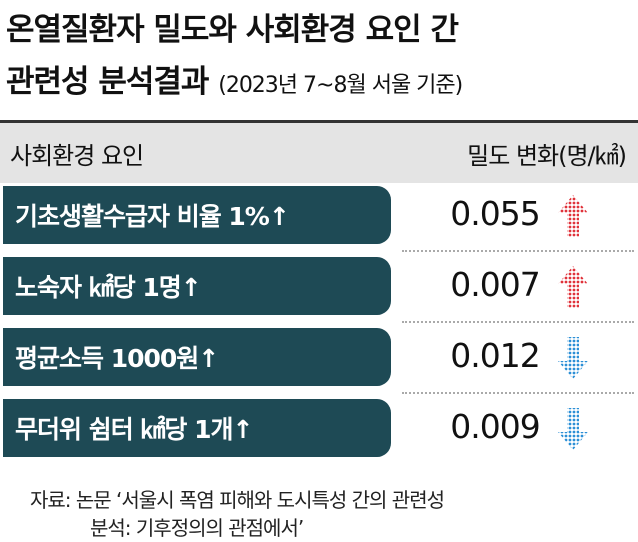 The height and width of the screenshot is (542, 638). Describe the element at coordinates (197, 215) in the screenshot. I see `factor-label: 기초생활수급자 비율 1%↑` at that location.